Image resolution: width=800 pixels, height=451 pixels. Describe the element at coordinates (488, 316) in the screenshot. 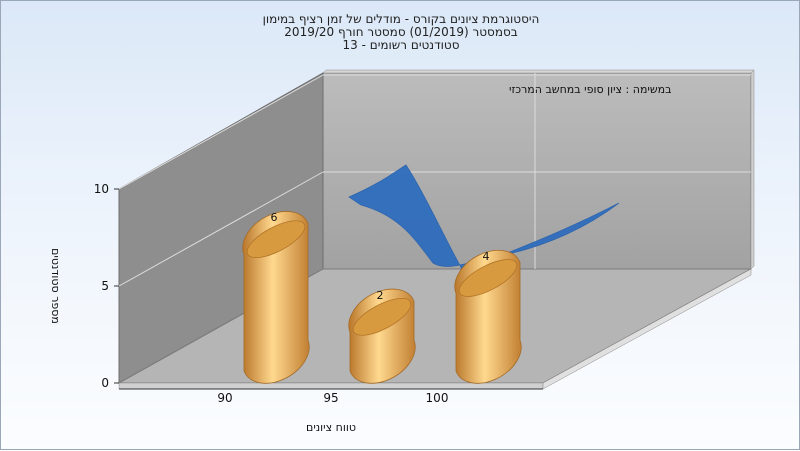

I see `bar-100: 4` at that location.